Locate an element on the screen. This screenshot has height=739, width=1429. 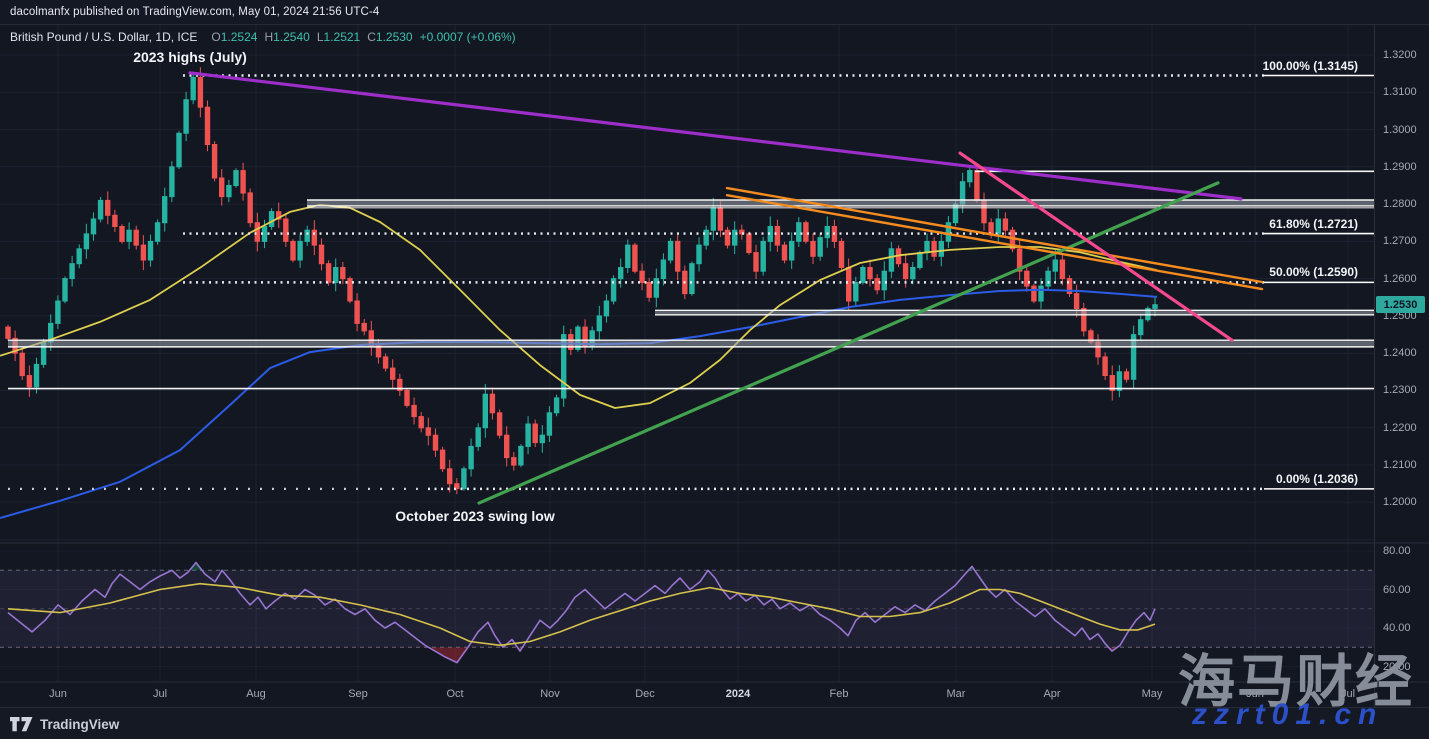
rsi-signal-line is located at coordinates (581, 614).